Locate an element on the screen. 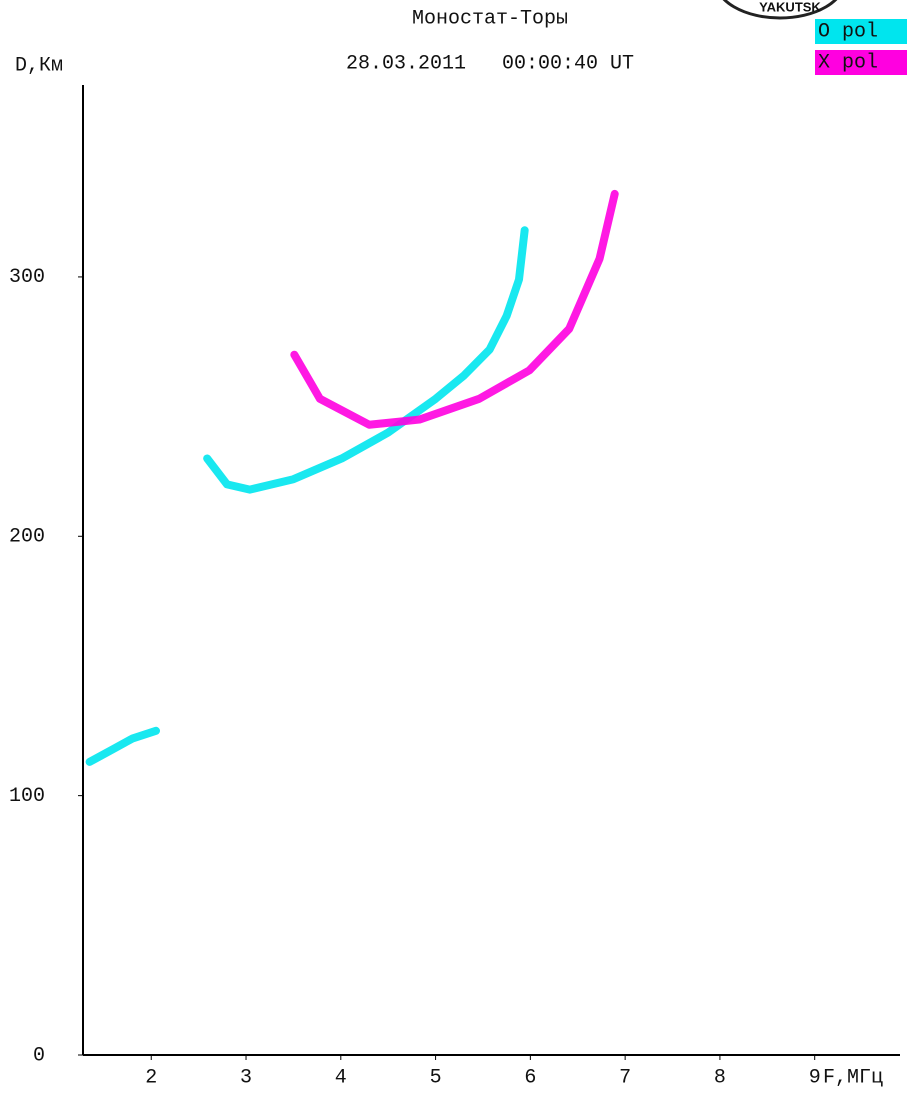 The image size is (922, 1093). x-axis-label: F,МГц is located at coordinates (853, 1077).